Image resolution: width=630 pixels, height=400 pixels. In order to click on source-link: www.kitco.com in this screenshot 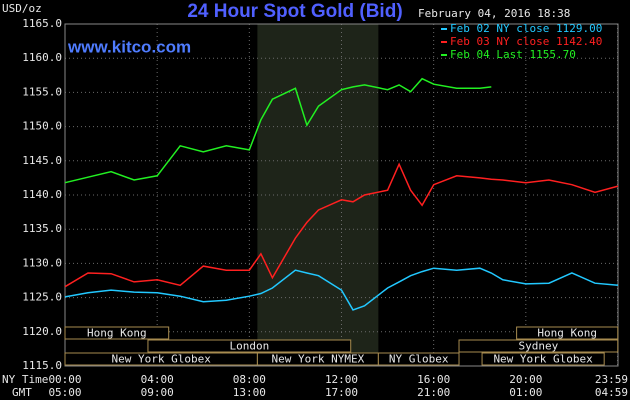, I will do `click(129, 46)`.